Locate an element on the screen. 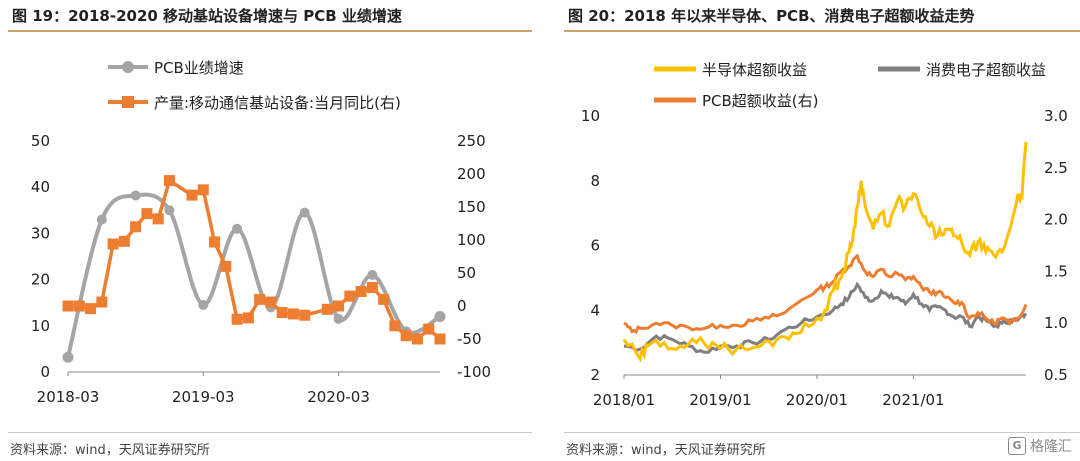  x-tick-label: 2020/01 is located at coordinates (817, 400).